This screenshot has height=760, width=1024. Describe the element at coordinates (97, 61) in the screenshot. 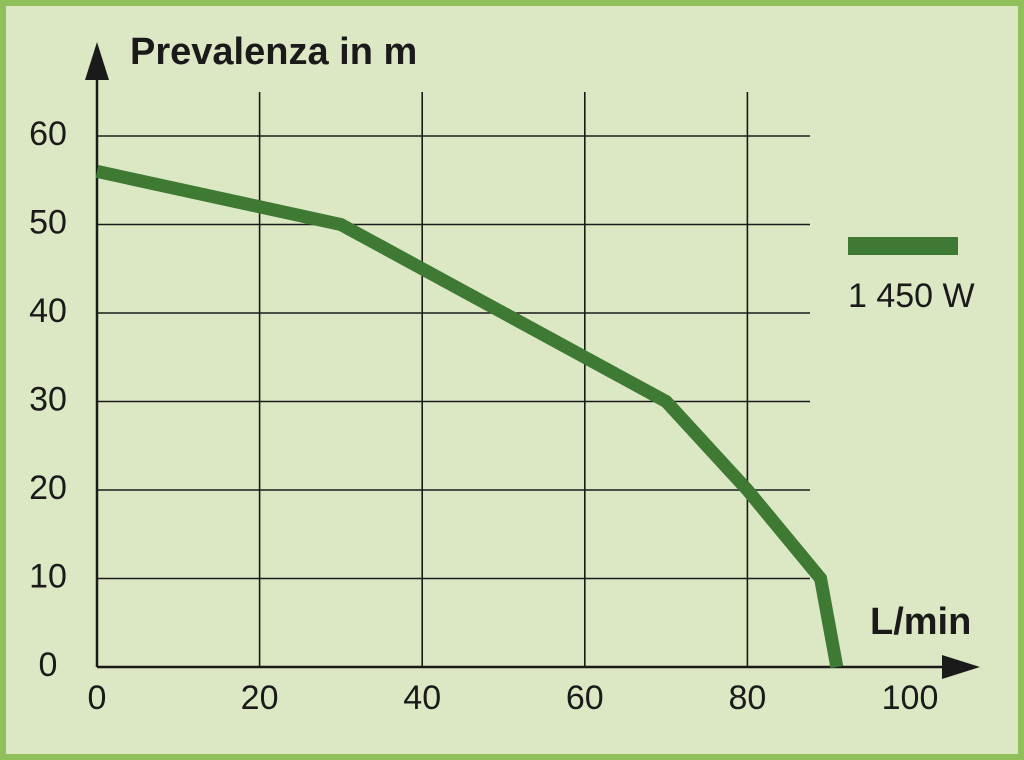

I see `y-axis-arrow` at that location.